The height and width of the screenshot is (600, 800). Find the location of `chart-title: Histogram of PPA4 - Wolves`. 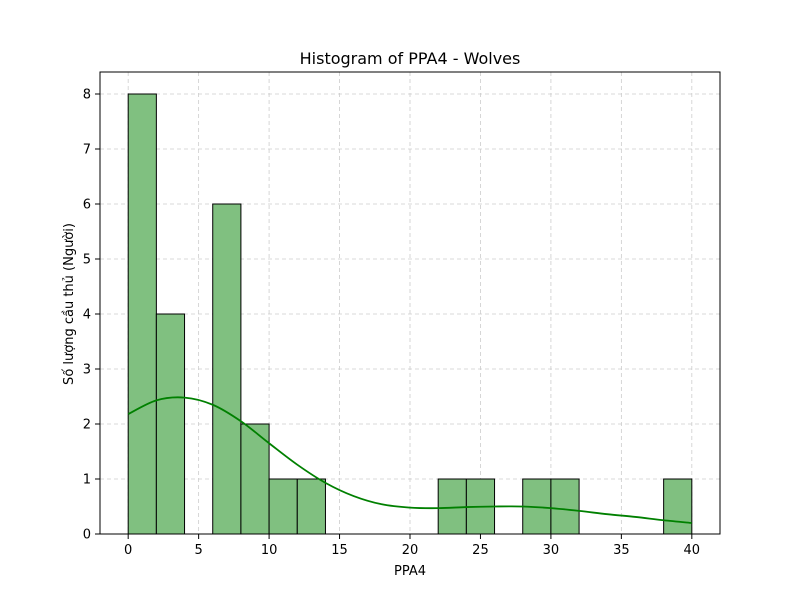

chart-title: Histogram of PPA4 - Wolves is located at coordinates (410, 58).